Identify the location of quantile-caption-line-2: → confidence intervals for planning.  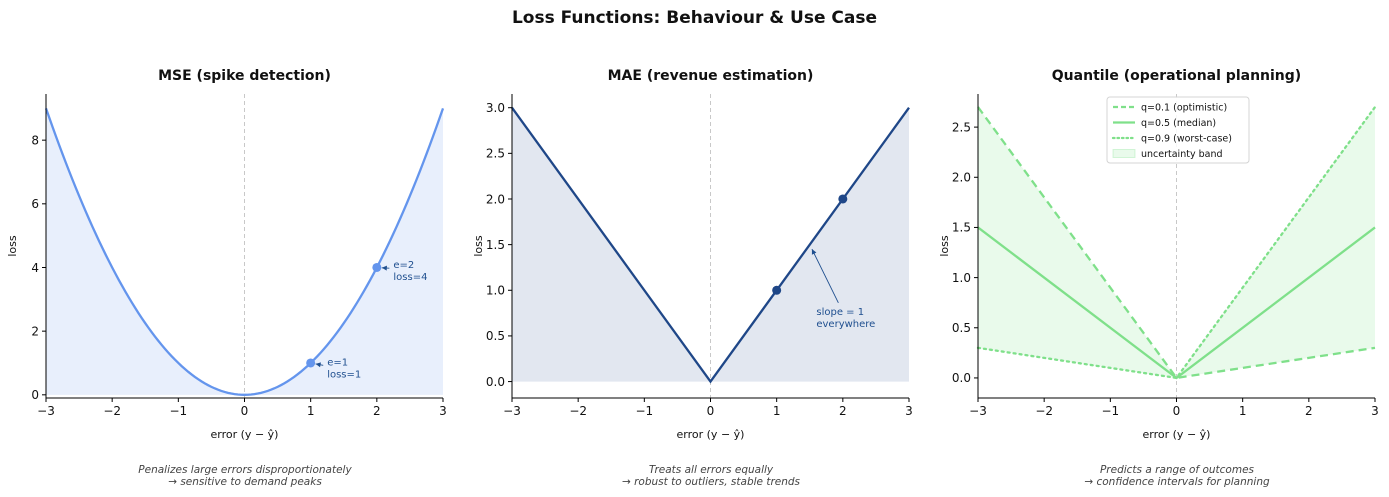
(1177, 482).